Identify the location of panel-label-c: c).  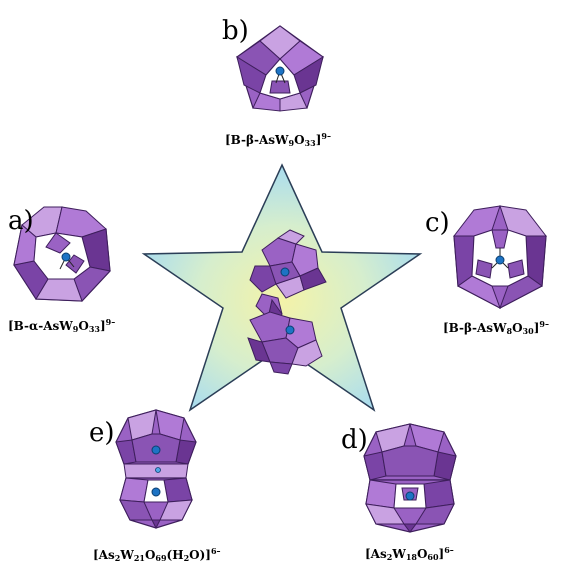
(437, 223).